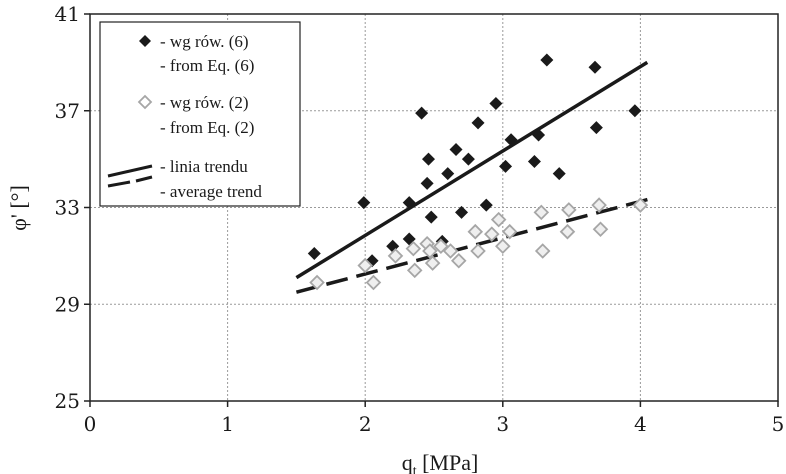 The height and width of the screenshot is (474, 786). I want to click on legend-dashed-trend-line, so click(130, 181).